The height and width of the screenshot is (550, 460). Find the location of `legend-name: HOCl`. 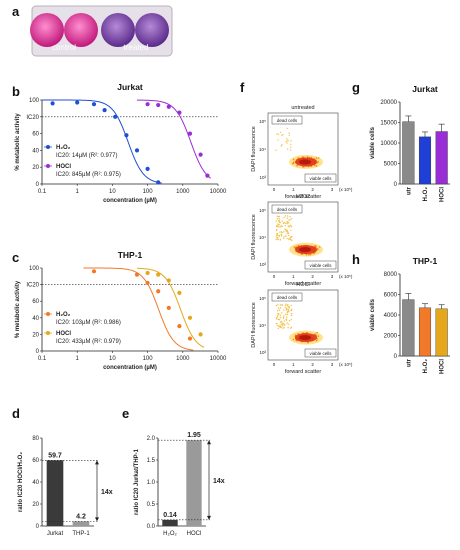

legend-name: HOCl is located at coordinates (63, 334).